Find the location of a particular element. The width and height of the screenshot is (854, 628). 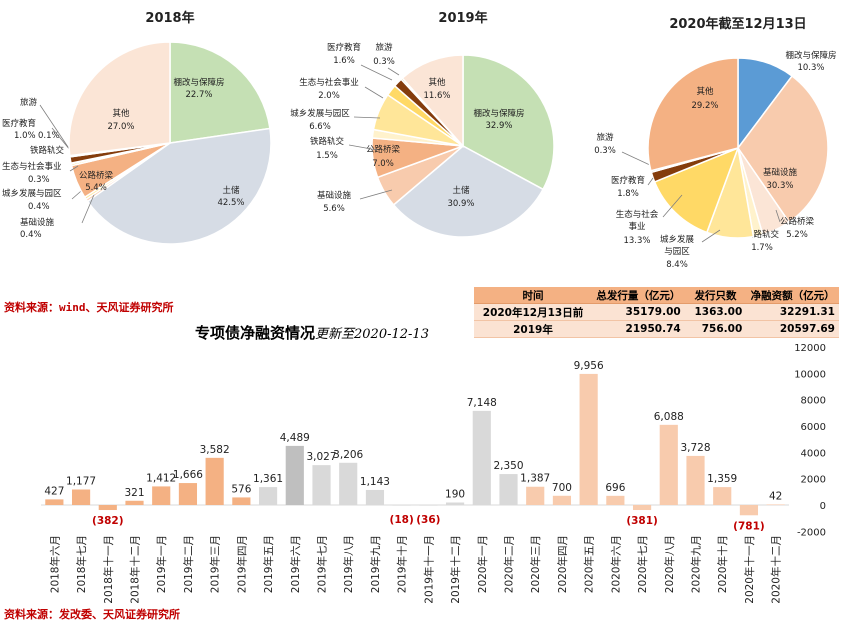

pie-slice-name: 土储 is located at coordinates (231, 190).